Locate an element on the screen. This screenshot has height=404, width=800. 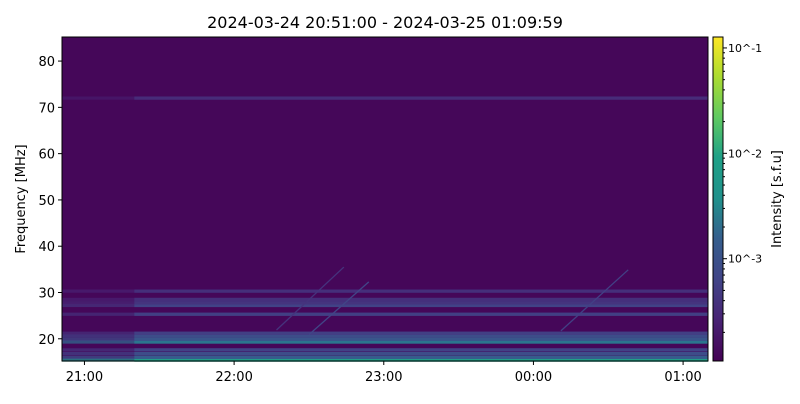
y-axis: 20 30 40 50 60 70 80 is located at coordinates (50, 201).